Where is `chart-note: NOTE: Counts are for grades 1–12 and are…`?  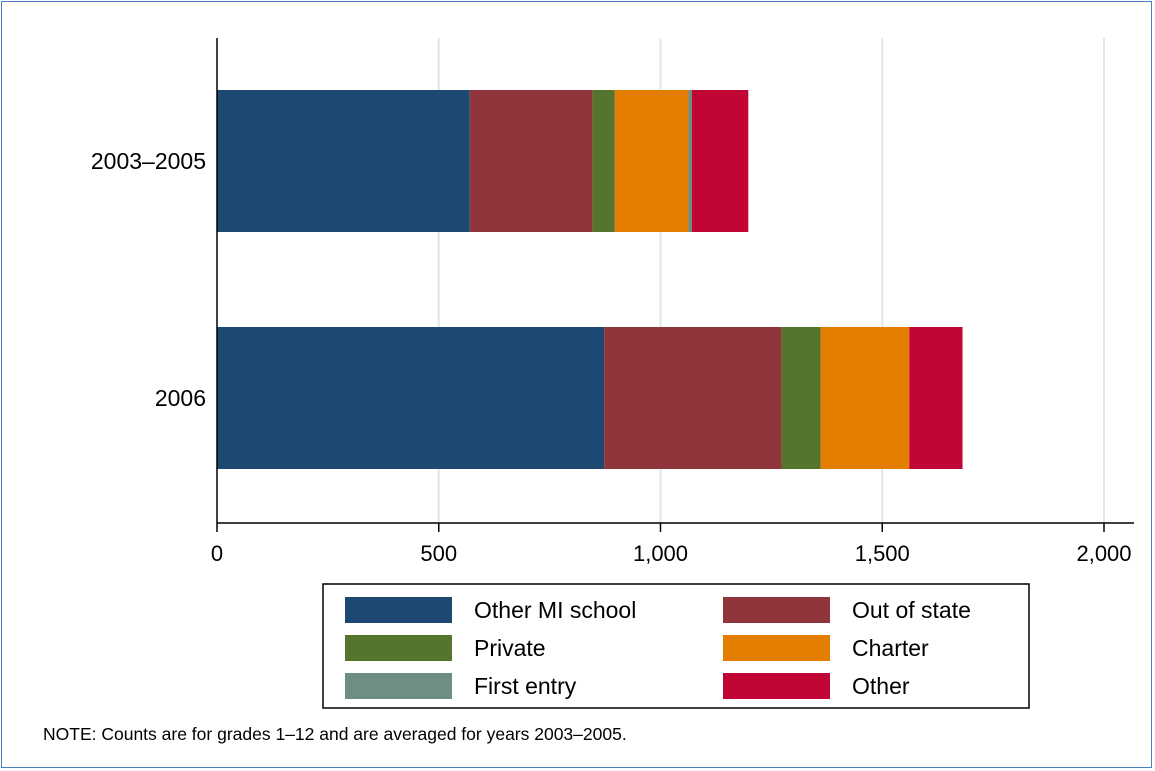 chart-note: NOTE: Counts are for grades 1–12 and are… is located at coordinates (335, 734).